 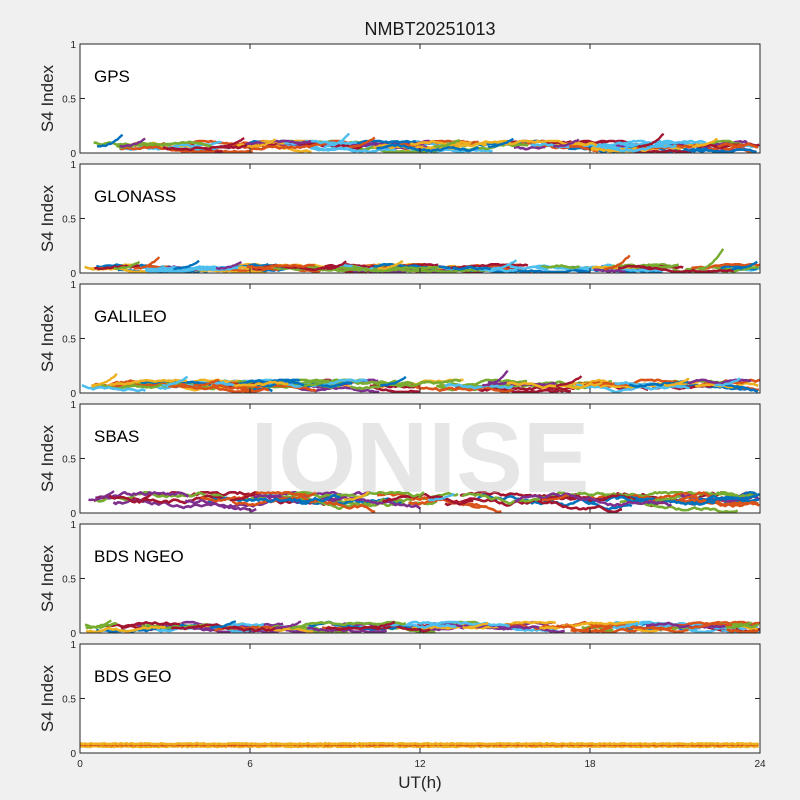 What do you see at coordinates (399, 220) in the screenshot?
I see `panel-glonass: 0 0.5 1 S4 Index GLONASS` at bounding box center [399, 220].